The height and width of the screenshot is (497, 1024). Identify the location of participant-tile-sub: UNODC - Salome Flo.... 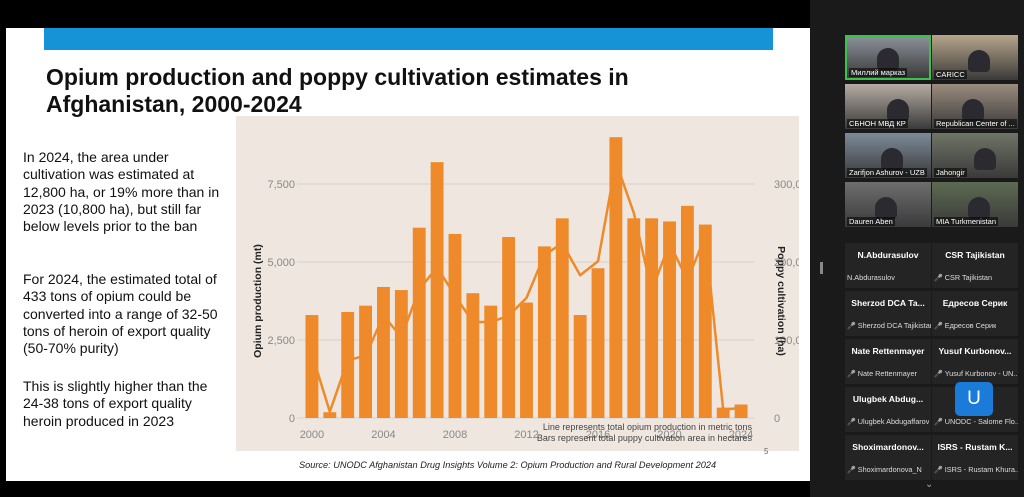
(981, 421).